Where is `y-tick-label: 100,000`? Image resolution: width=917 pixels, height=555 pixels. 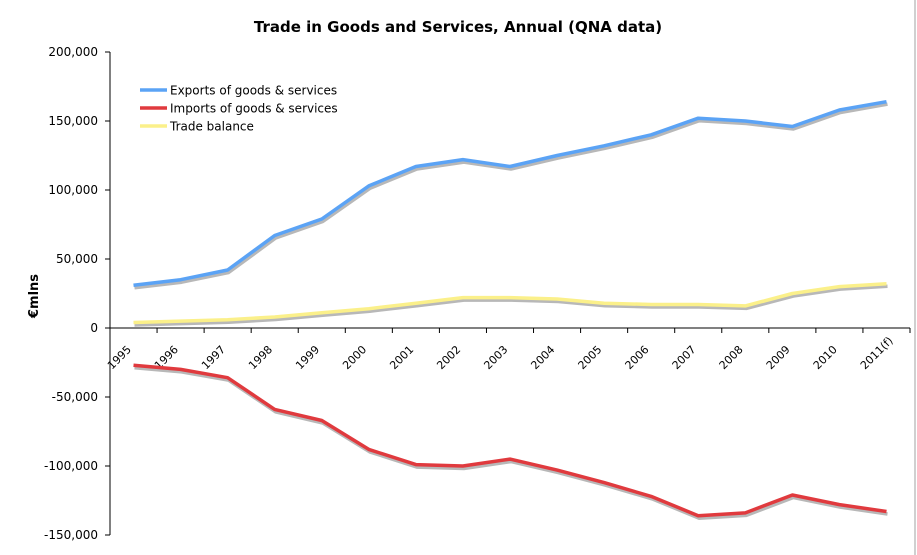
y-tick-label: 100,000 is located at coordinates (73, 190).